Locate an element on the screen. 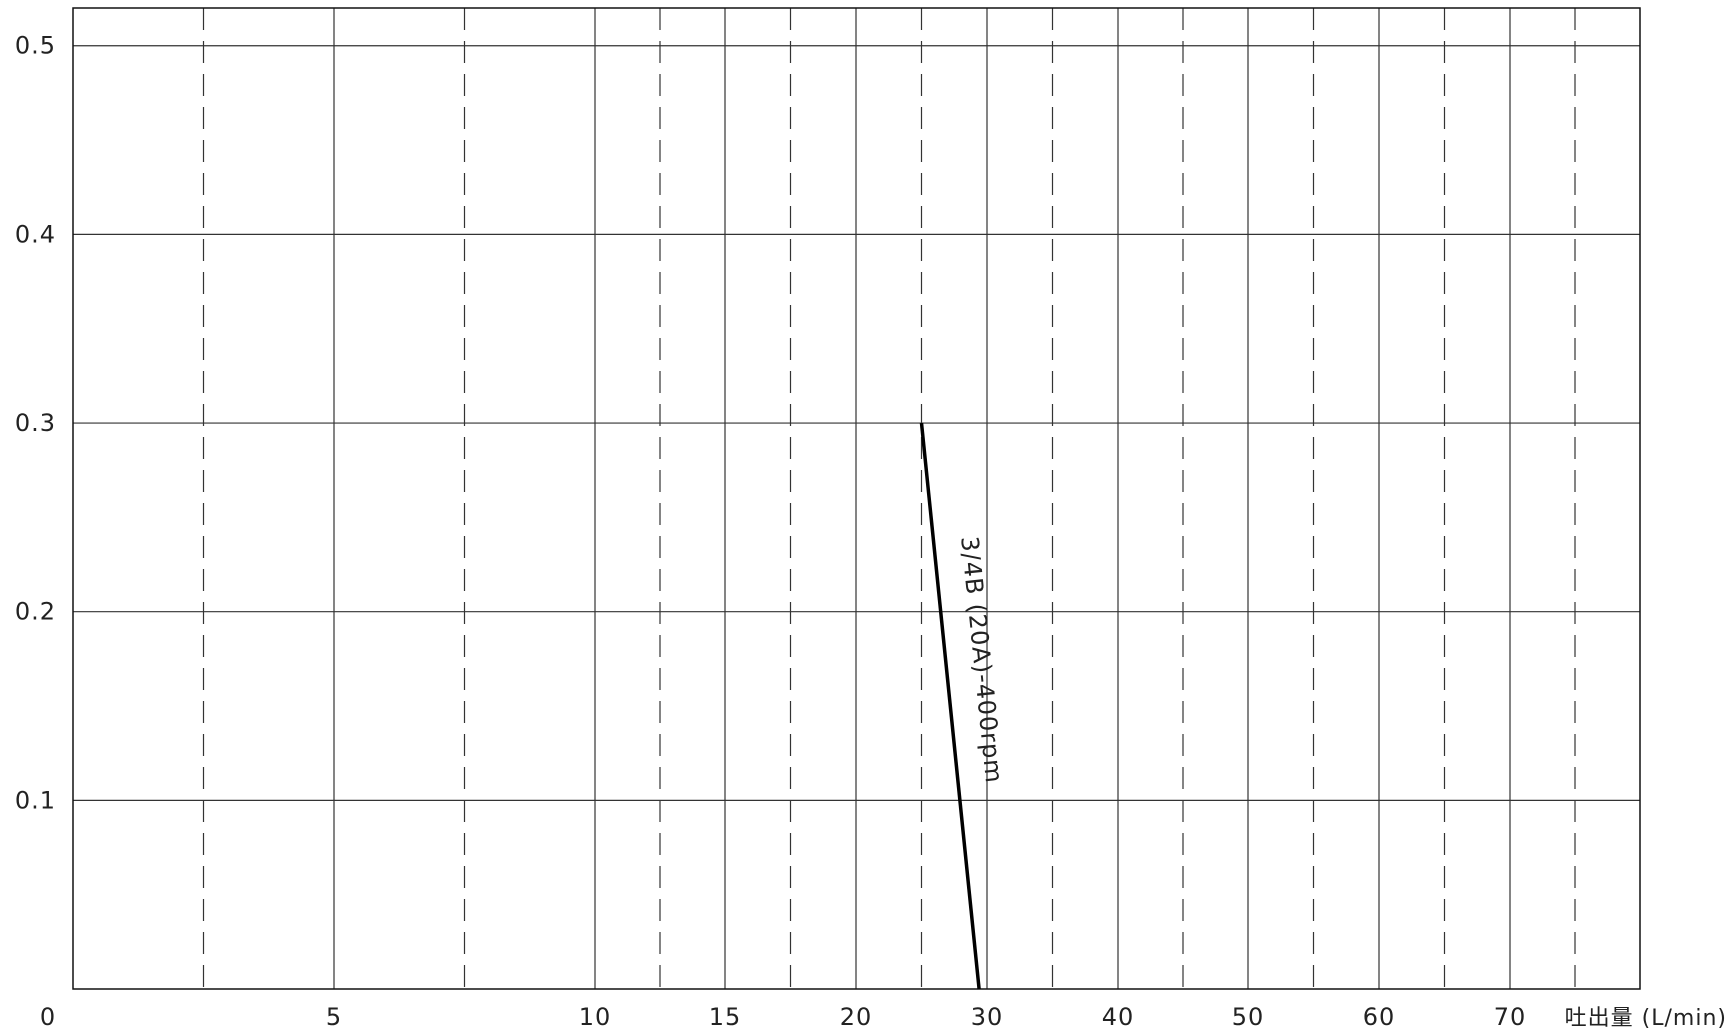 This screenshot has width=1730, height=1029. y-tick-label: 0.3 is located at coordinates (35, 423).